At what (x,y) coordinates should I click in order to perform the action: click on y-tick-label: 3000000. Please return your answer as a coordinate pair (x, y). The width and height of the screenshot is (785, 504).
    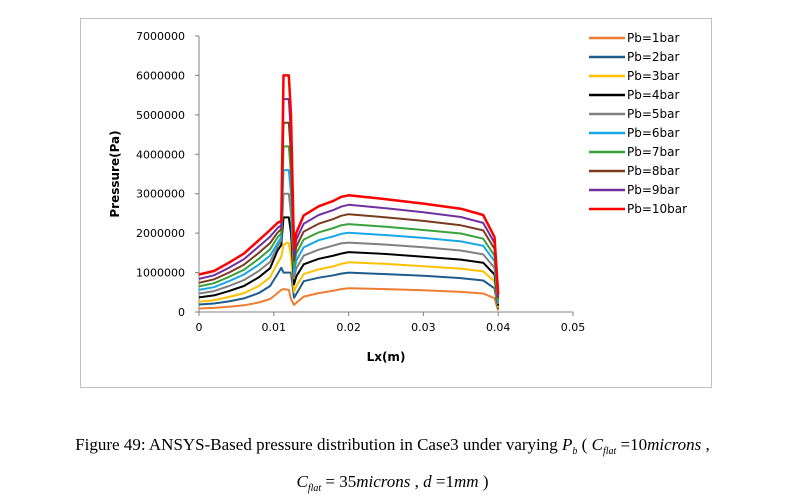
    Looking at the image, I should click on (160, 194).